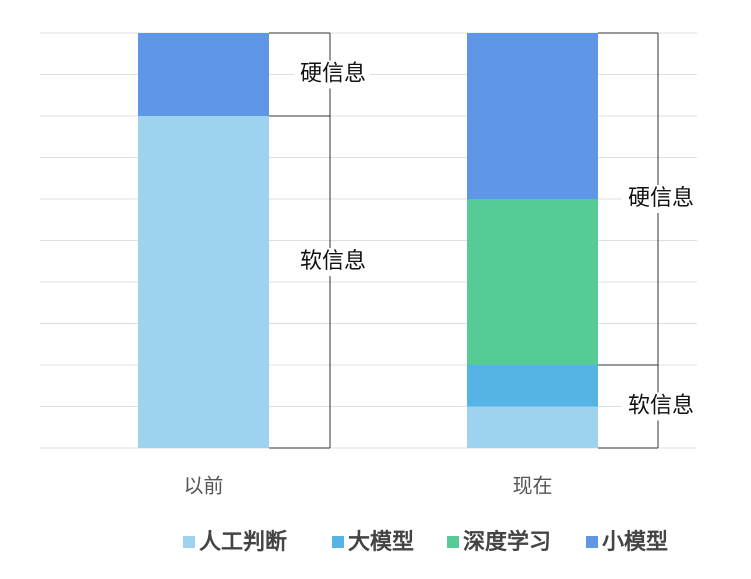 The image size is (751, 579). I want to click on x-tick-label: 现在, so click(533, 486).